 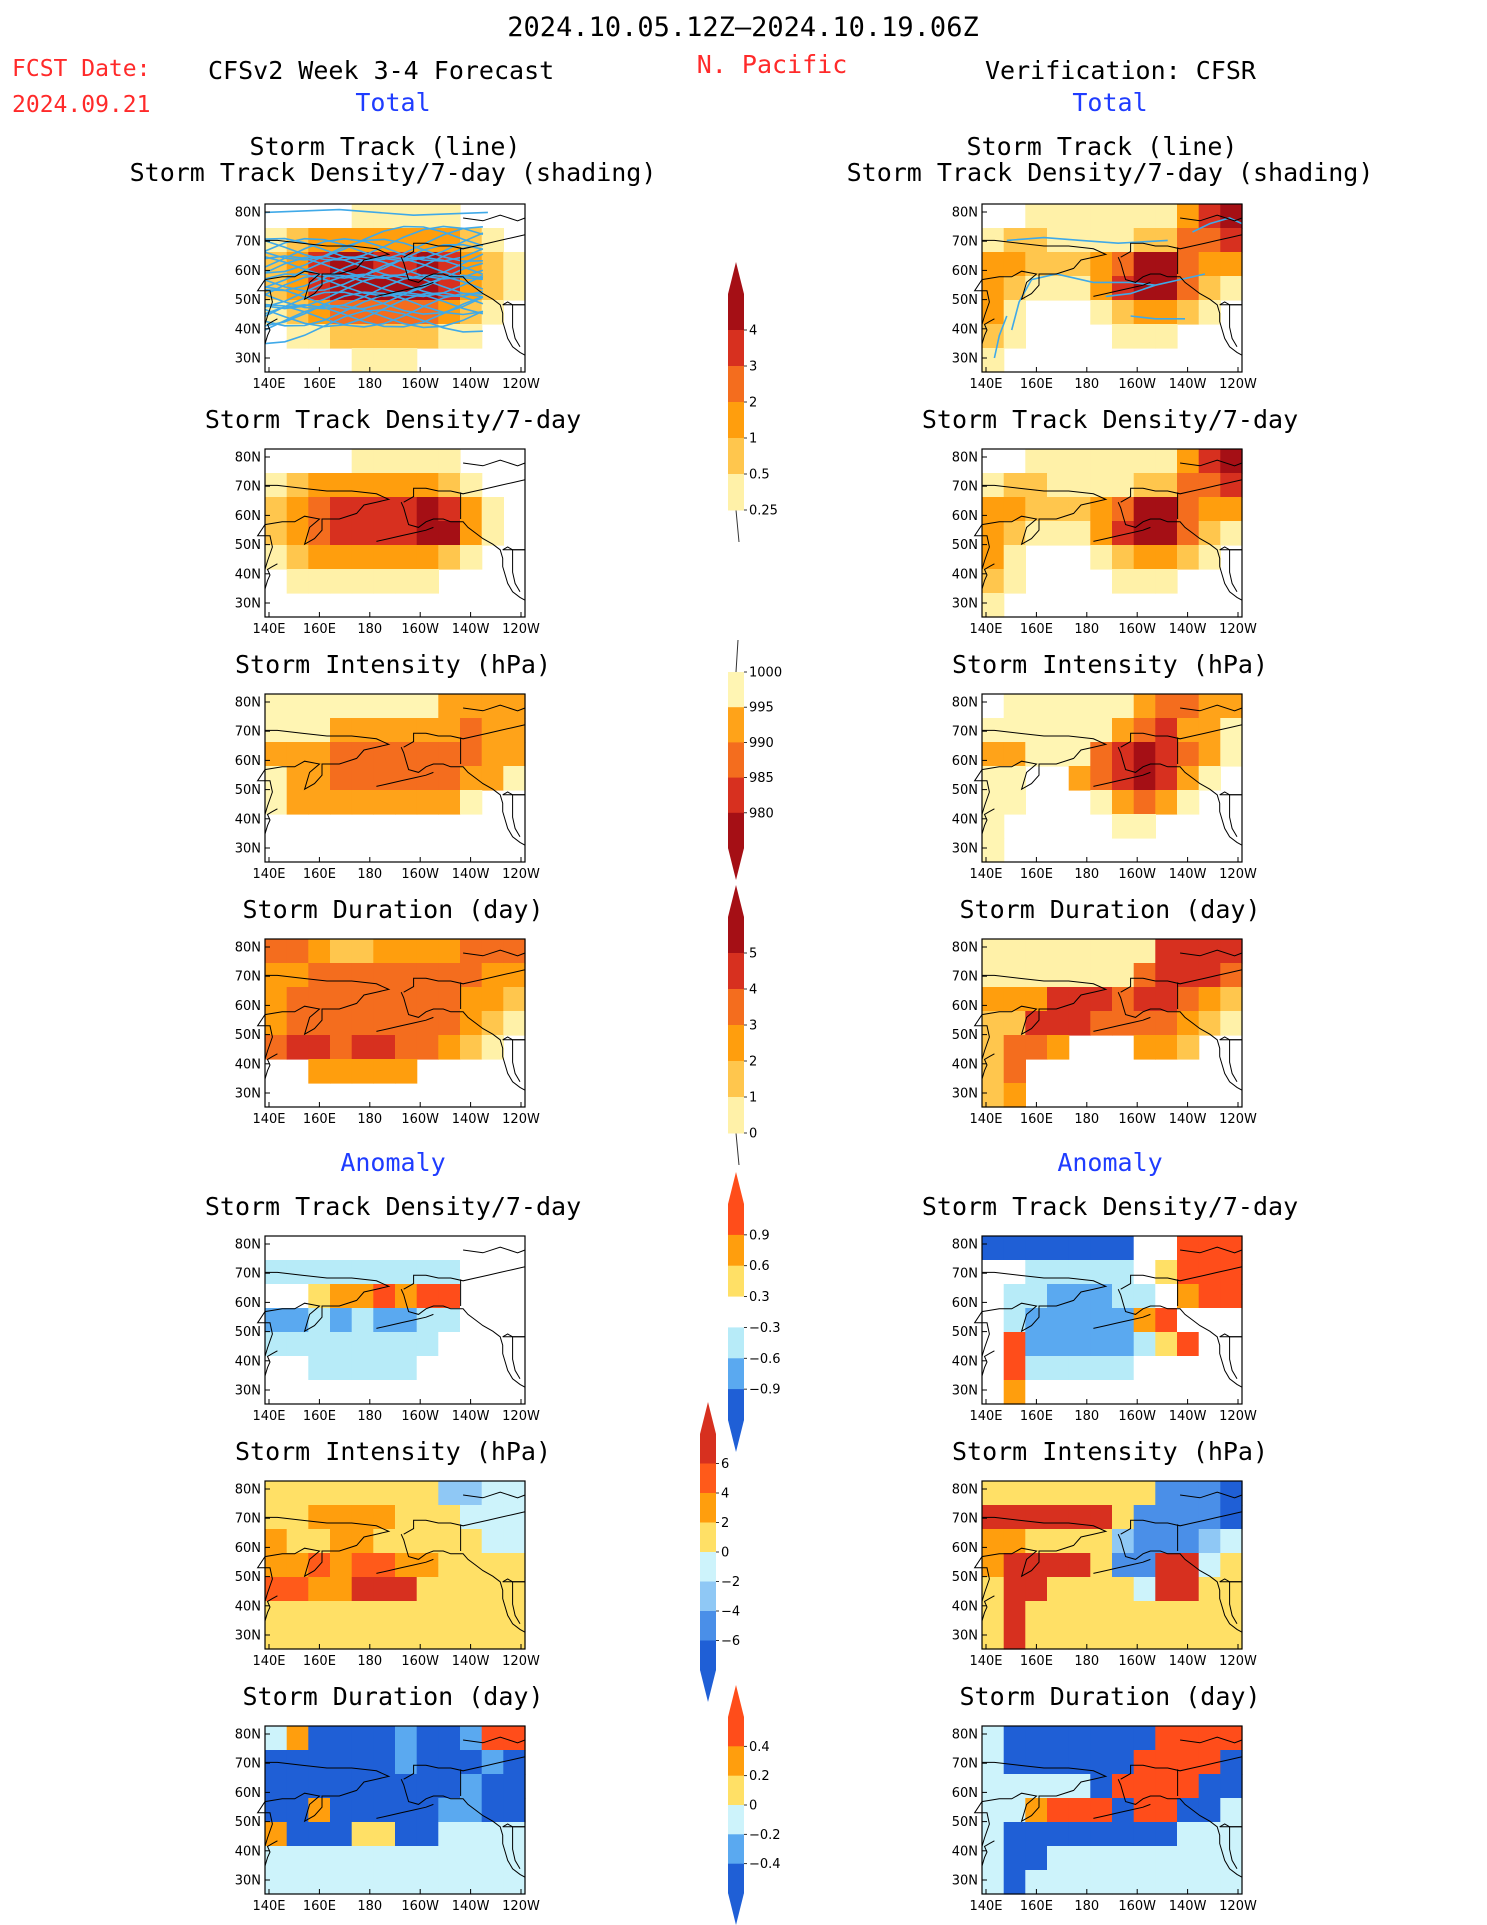 I want to click on lon-tick-label: 140W, so click(x=471, y=1416).